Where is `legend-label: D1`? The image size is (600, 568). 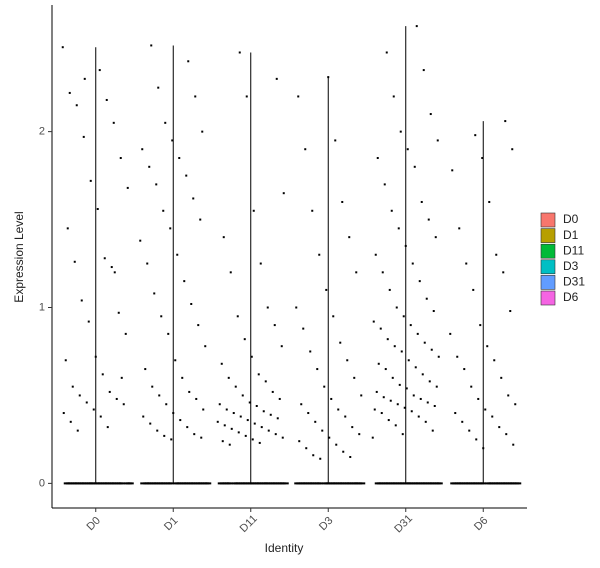 legend-label: D1 is located at coordinates (571, 235).